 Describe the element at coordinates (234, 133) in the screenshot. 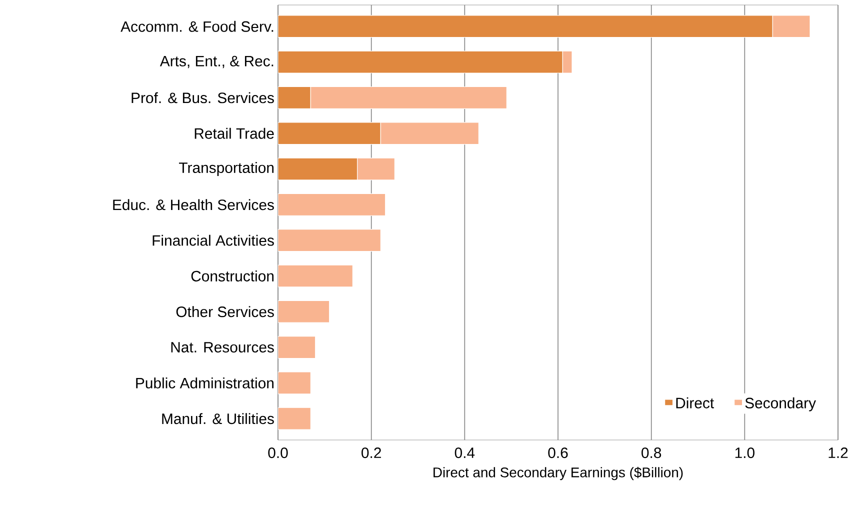

I see `y-tick-label: Retail Trade` at that location.